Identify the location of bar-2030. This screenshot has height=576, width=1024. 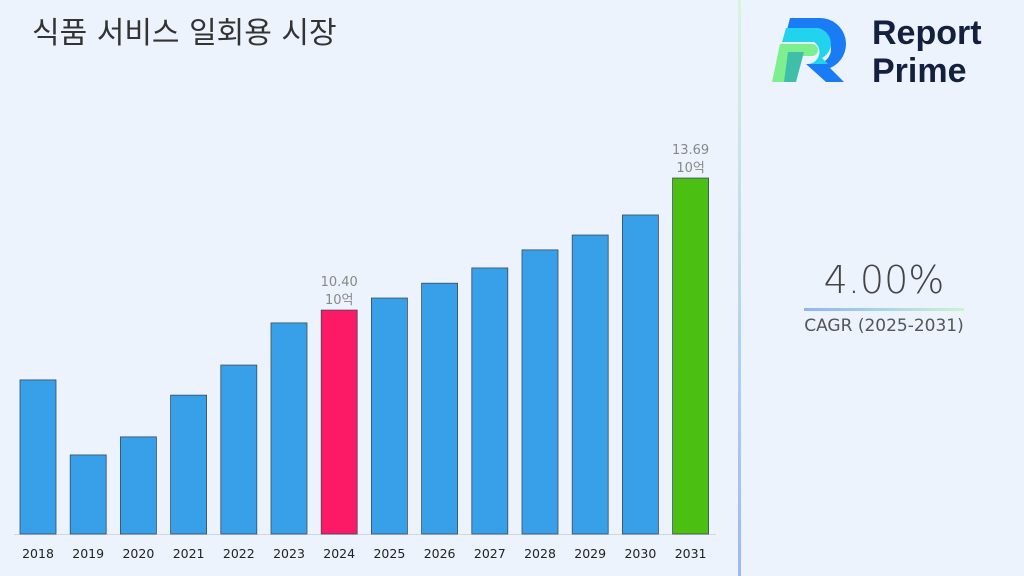
(640, 374).